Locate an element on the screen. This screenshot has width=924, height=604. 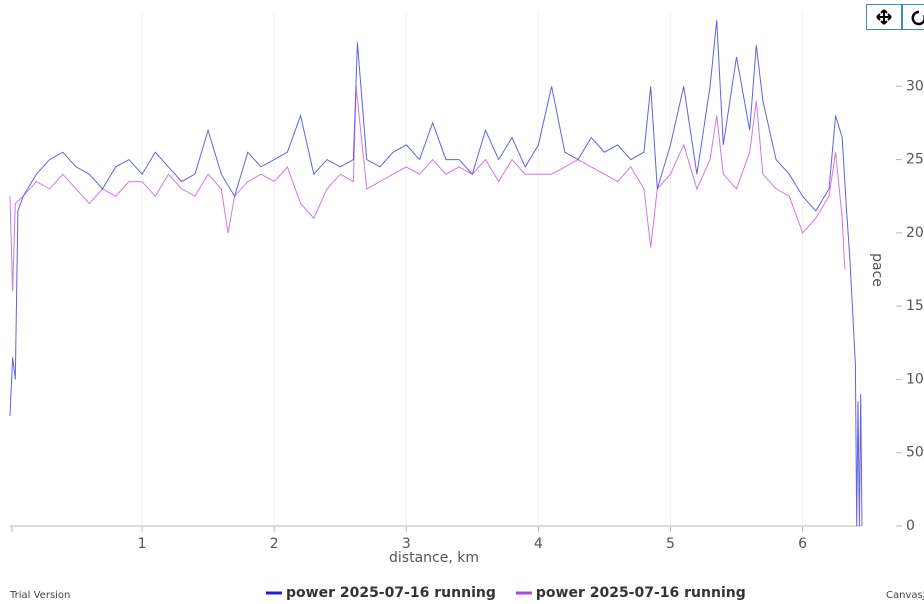
x-tick-label: 5 is located at coordinates (670, 544).